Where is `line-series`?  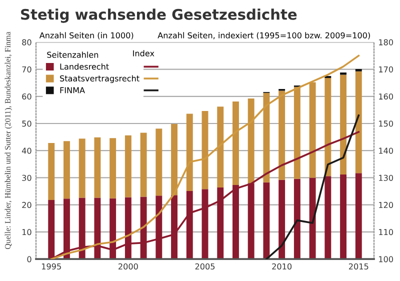 line-series is located at coordinates (313, 187).